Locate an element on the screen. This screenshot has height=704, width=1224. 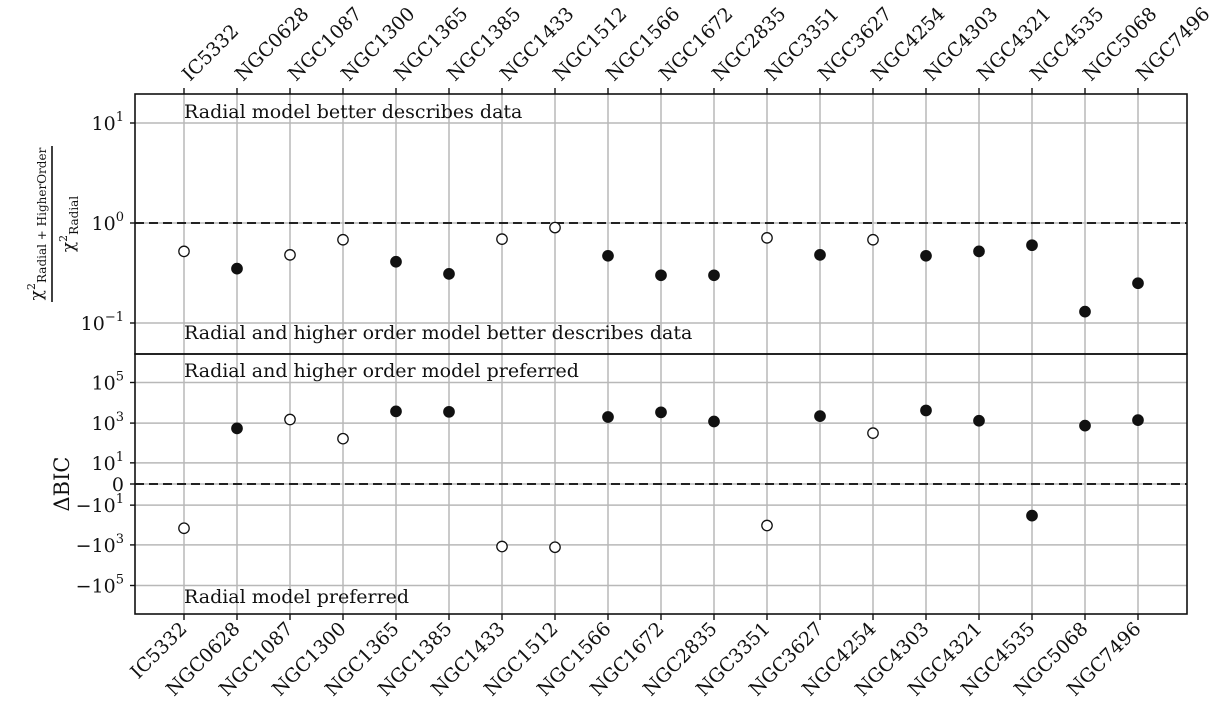
bottom-point-NGC0628 is located at coordinates (237, 428).